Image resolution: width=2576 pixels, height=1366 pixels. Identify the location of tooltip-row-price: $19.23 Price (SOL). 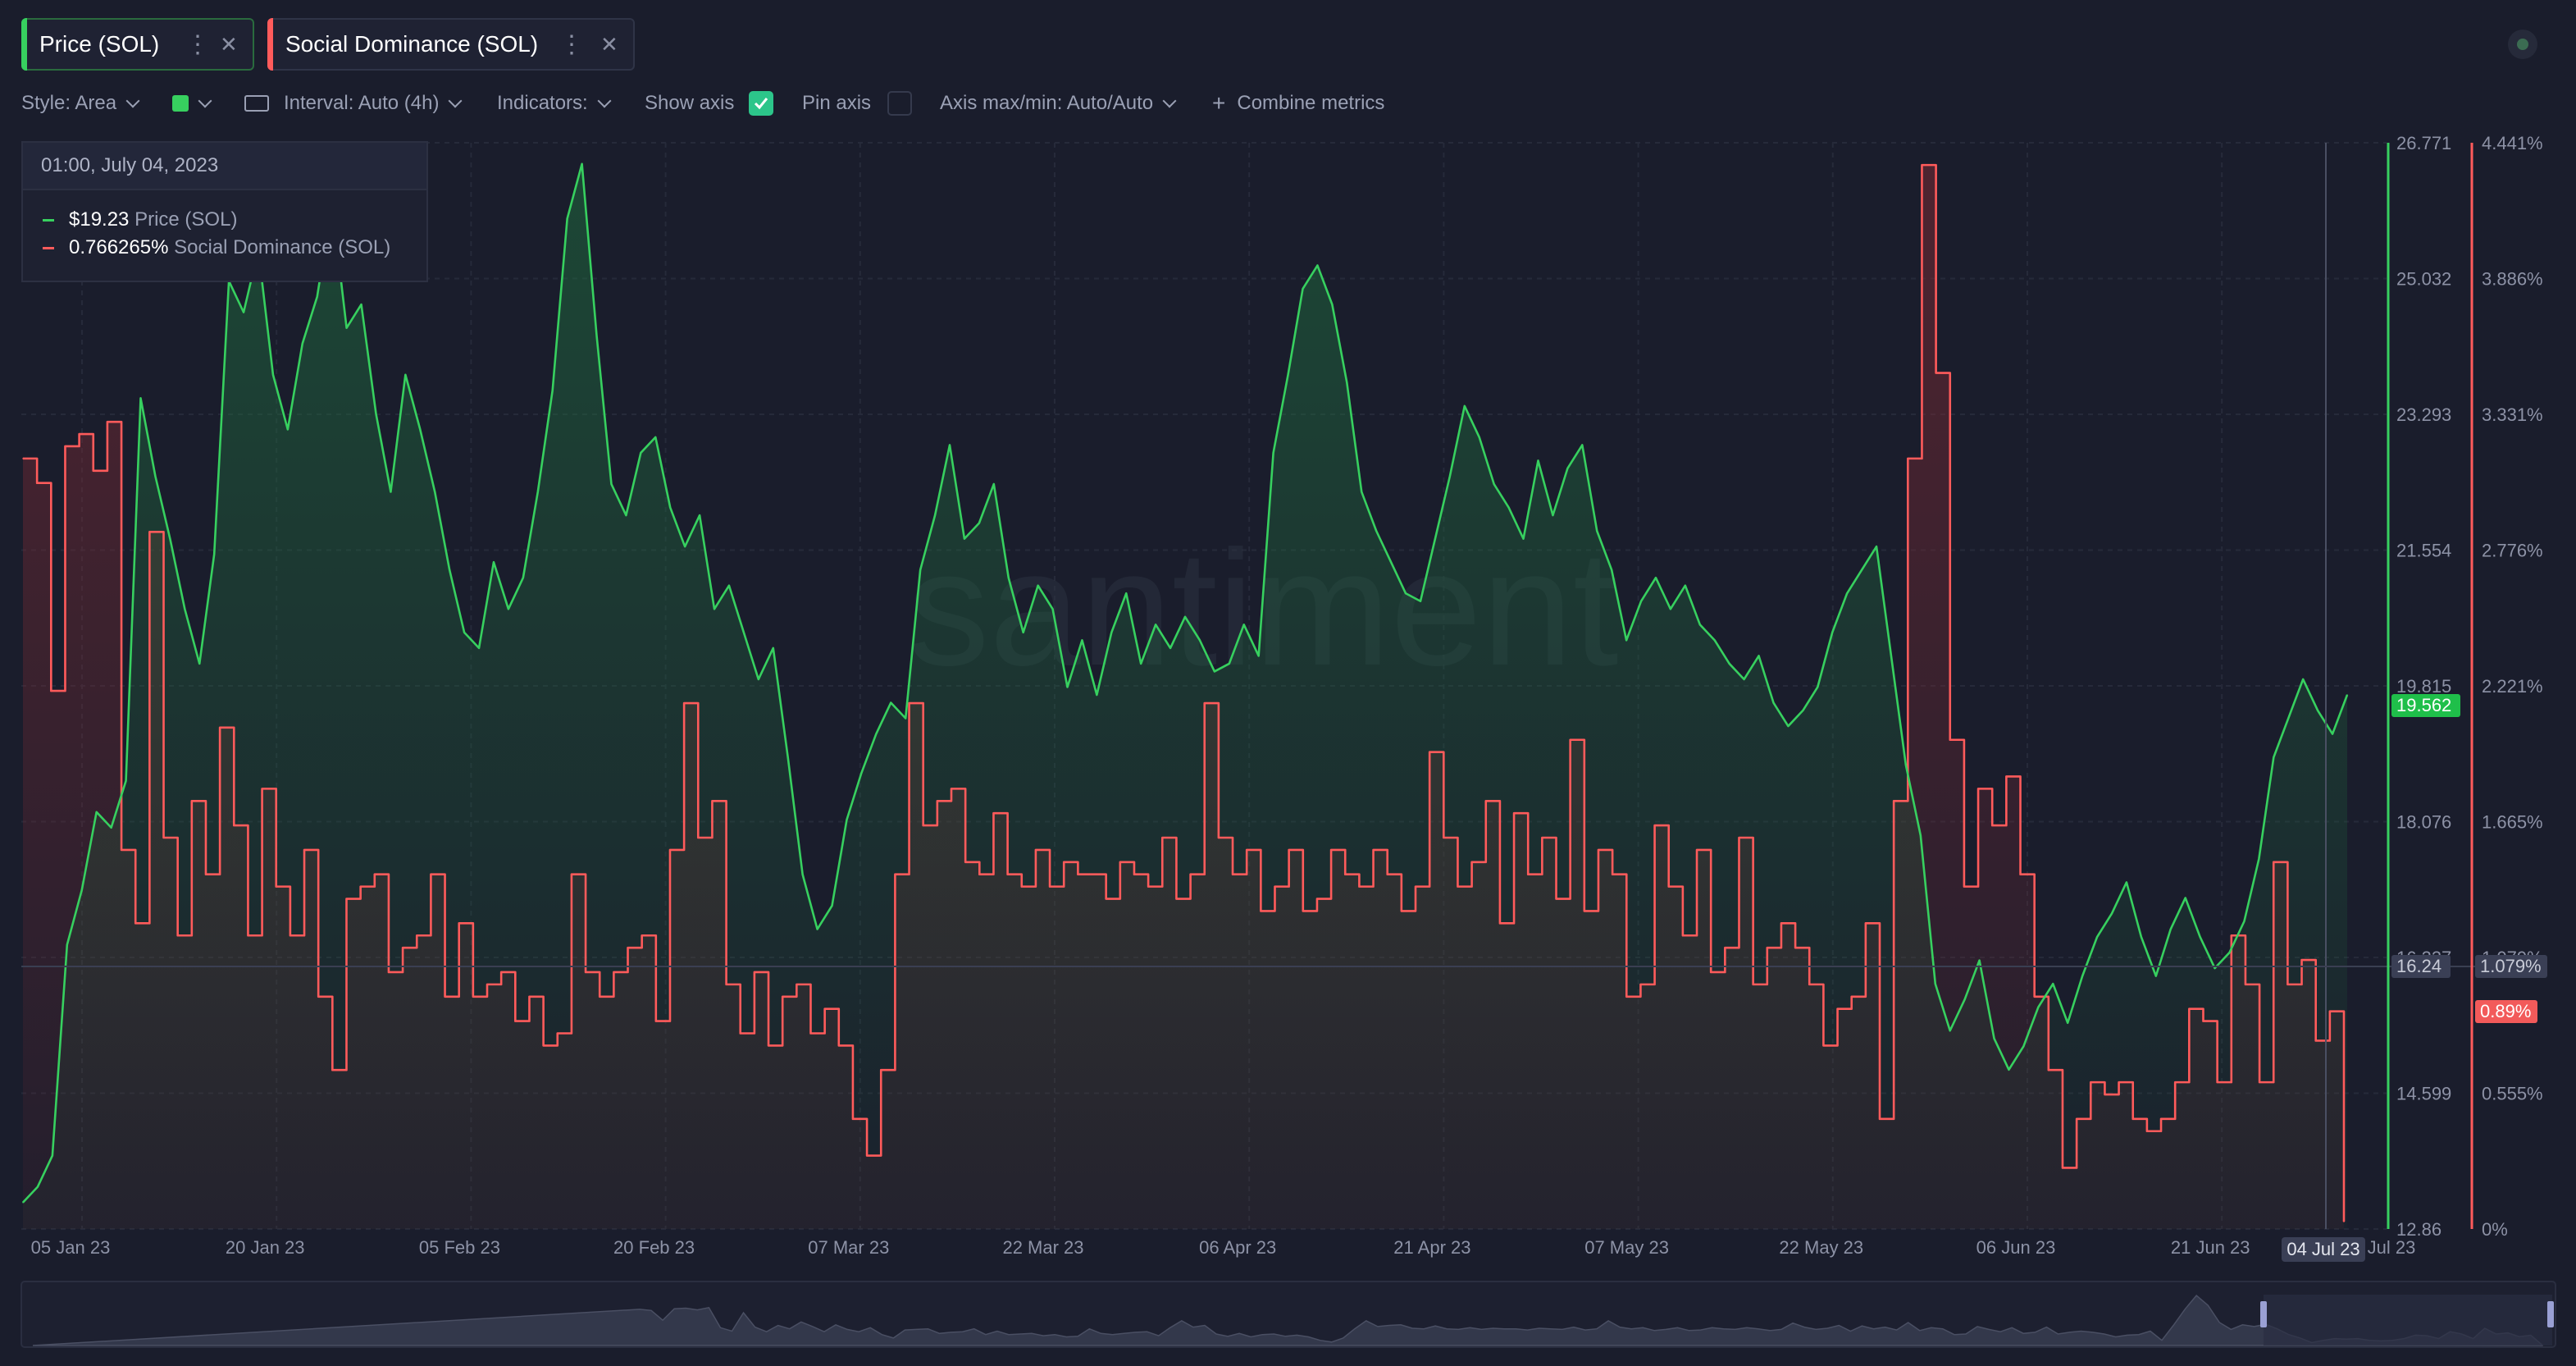
(140, 219).